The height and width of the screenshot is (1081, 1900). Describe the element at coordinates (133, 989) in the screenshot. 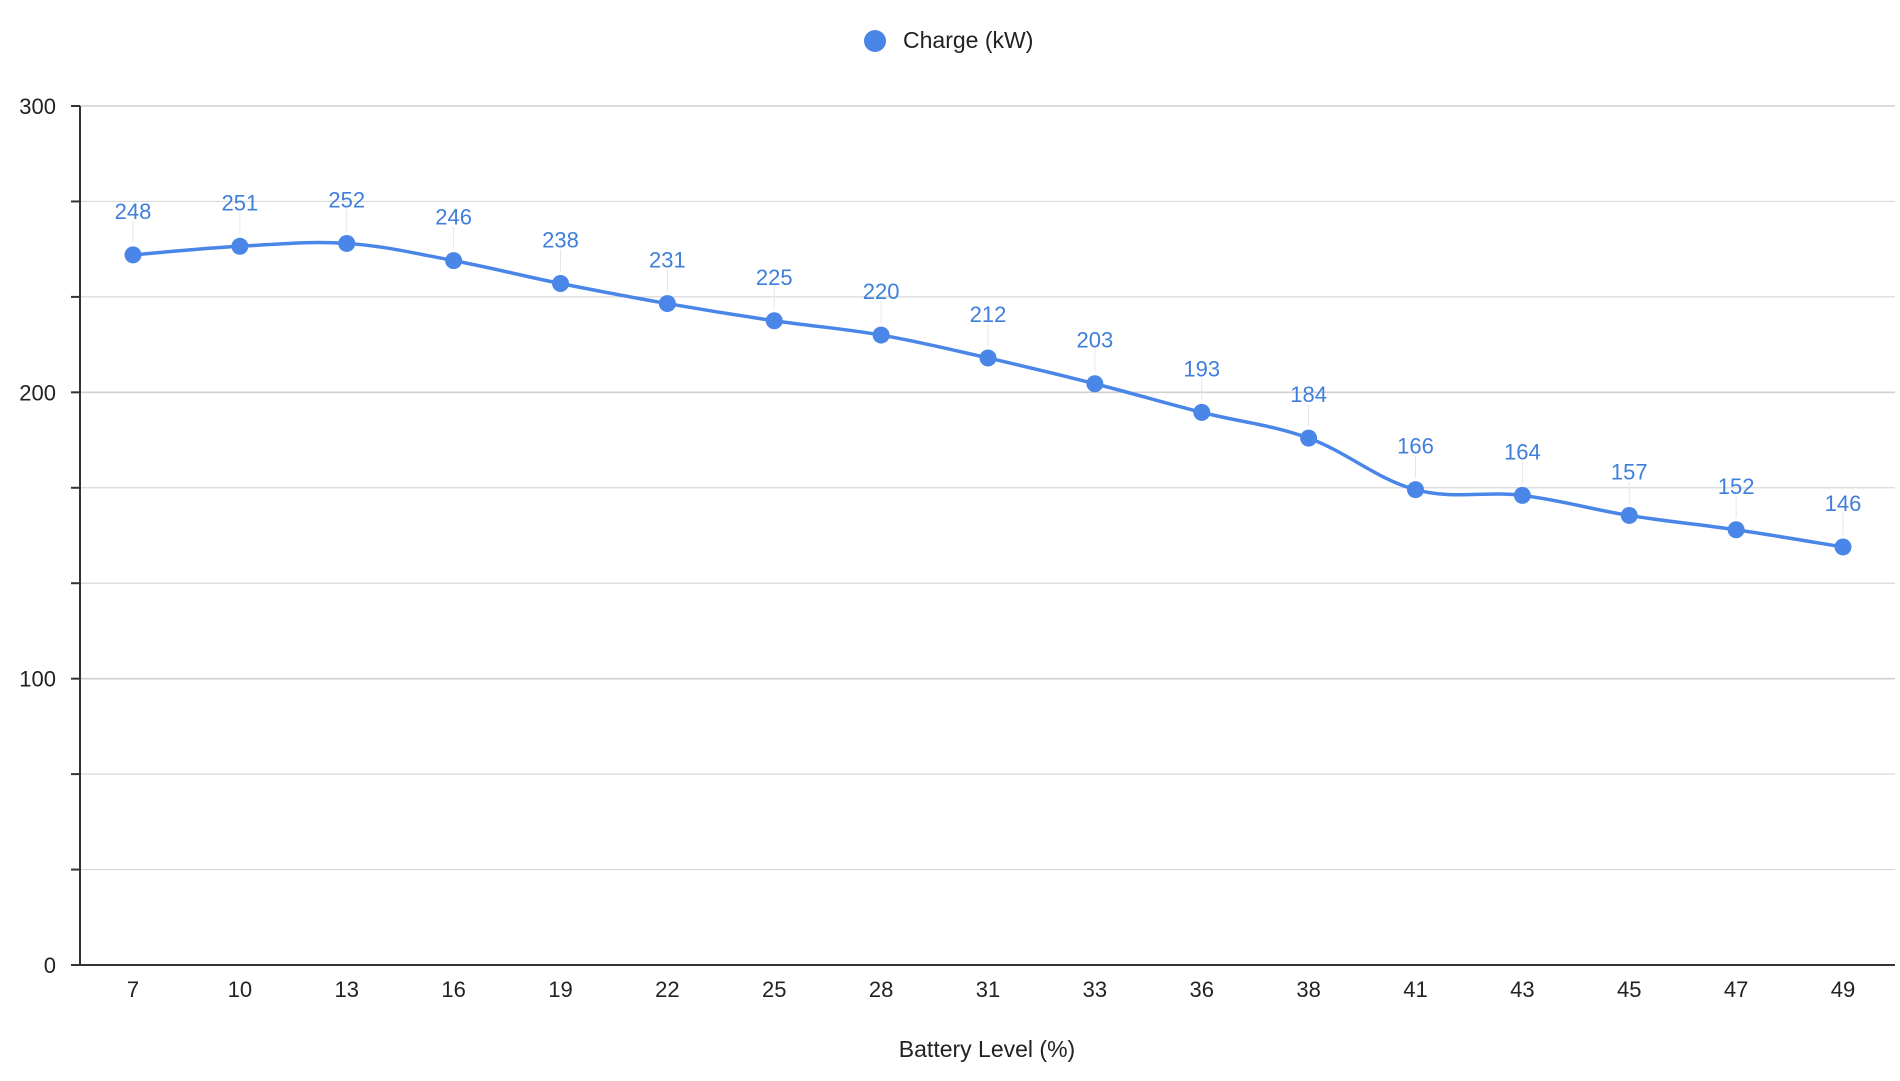

I see `x-tick-label: 7` at that location.